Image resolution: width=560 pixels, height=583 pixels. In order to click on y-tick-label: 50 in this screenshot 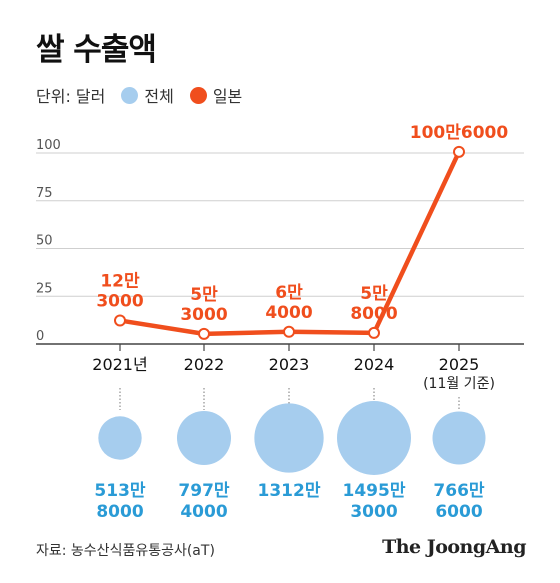, I will do `click(44, 241)`.